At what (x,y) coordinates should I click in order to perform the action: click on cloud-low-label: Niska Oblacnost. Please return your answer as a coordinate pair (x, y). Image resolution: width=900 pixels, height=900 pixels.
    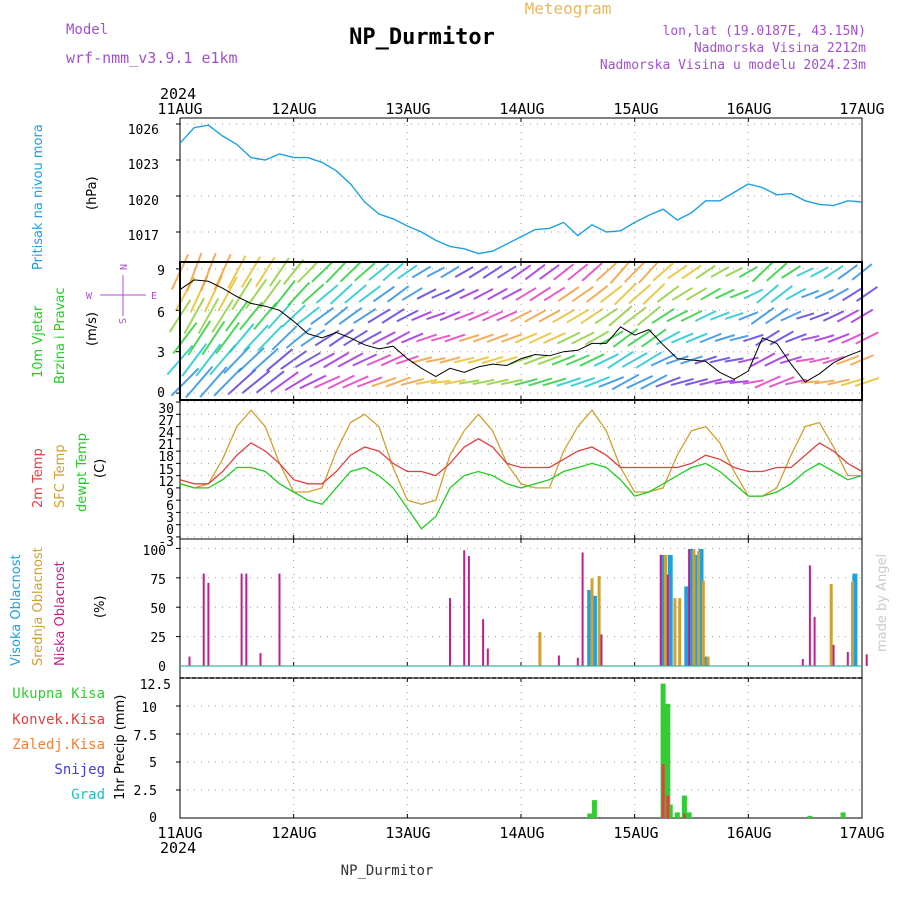
    Looking at the image, I should click on (60, 613).